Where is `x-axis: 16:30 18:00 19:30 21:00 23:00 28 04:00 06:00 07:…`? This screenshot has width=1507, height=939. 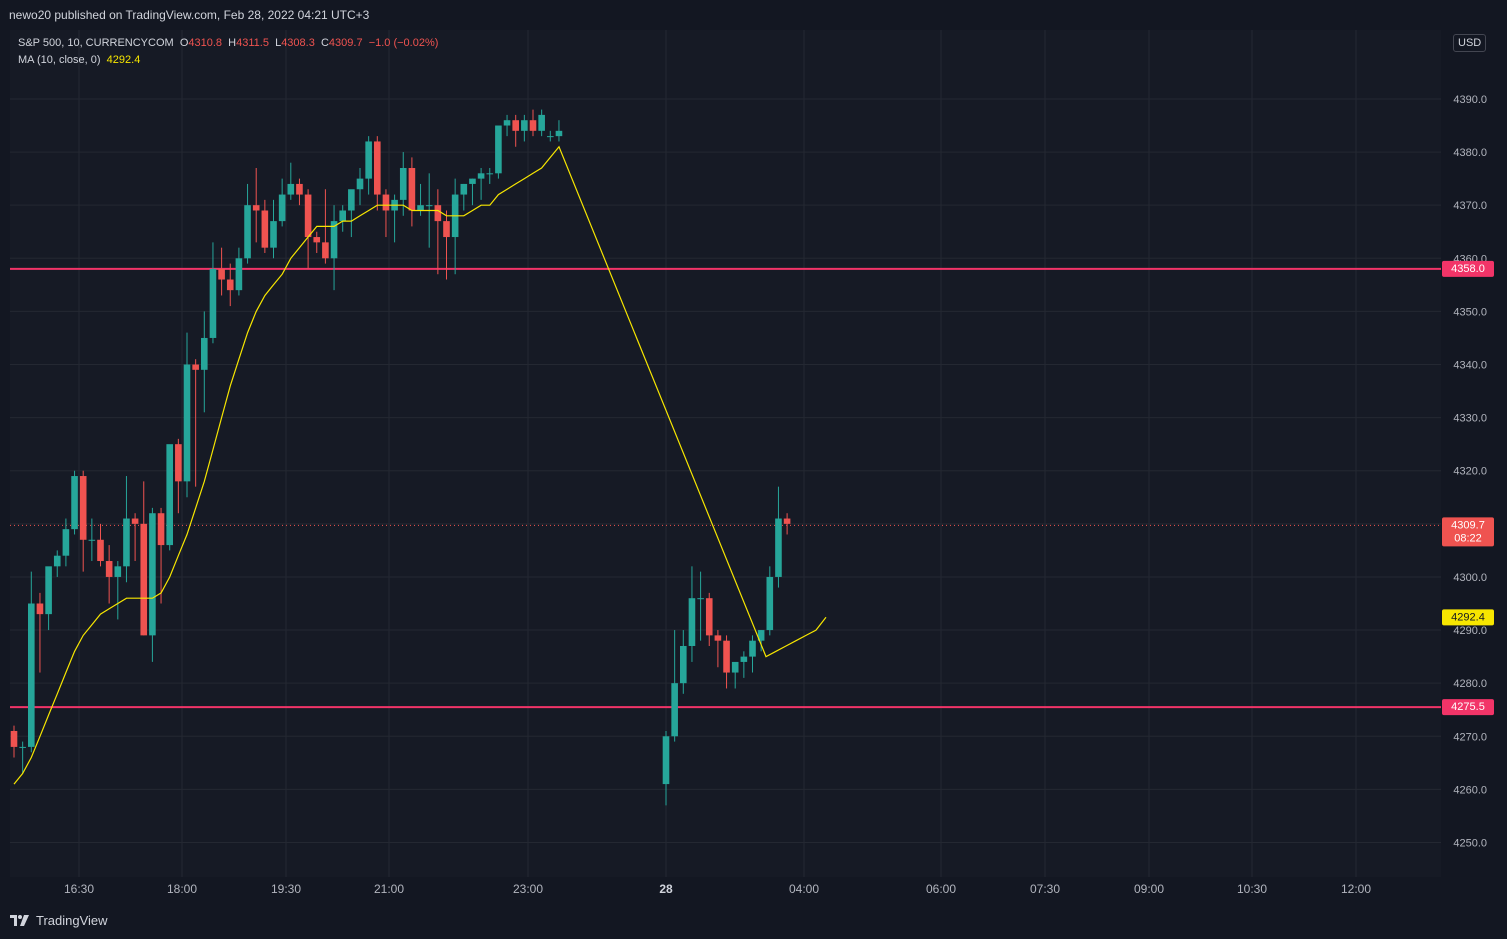 x-axis: 16:30 18:00 19:30 21:00 23:00 28 04:00 06:00 07:… is located at coordinates (717, 889).